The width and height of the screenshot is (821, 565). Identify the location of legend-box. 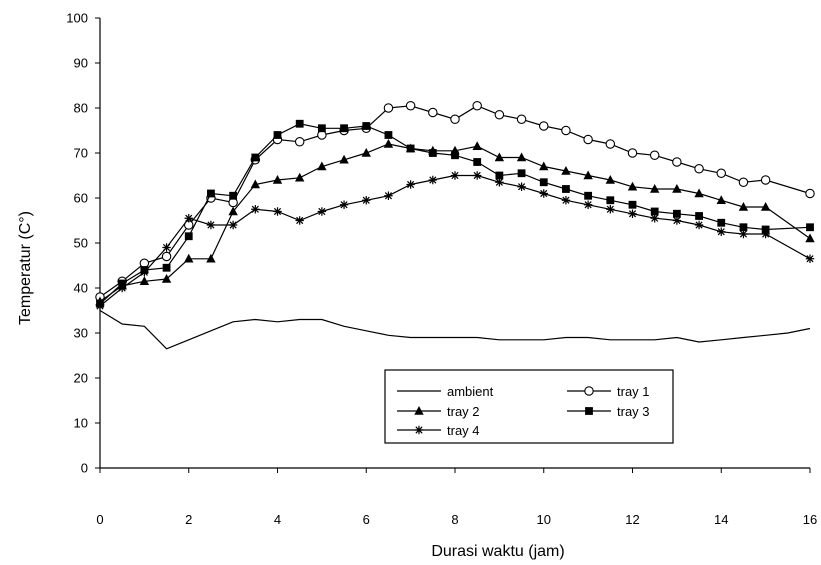
(529, 406).